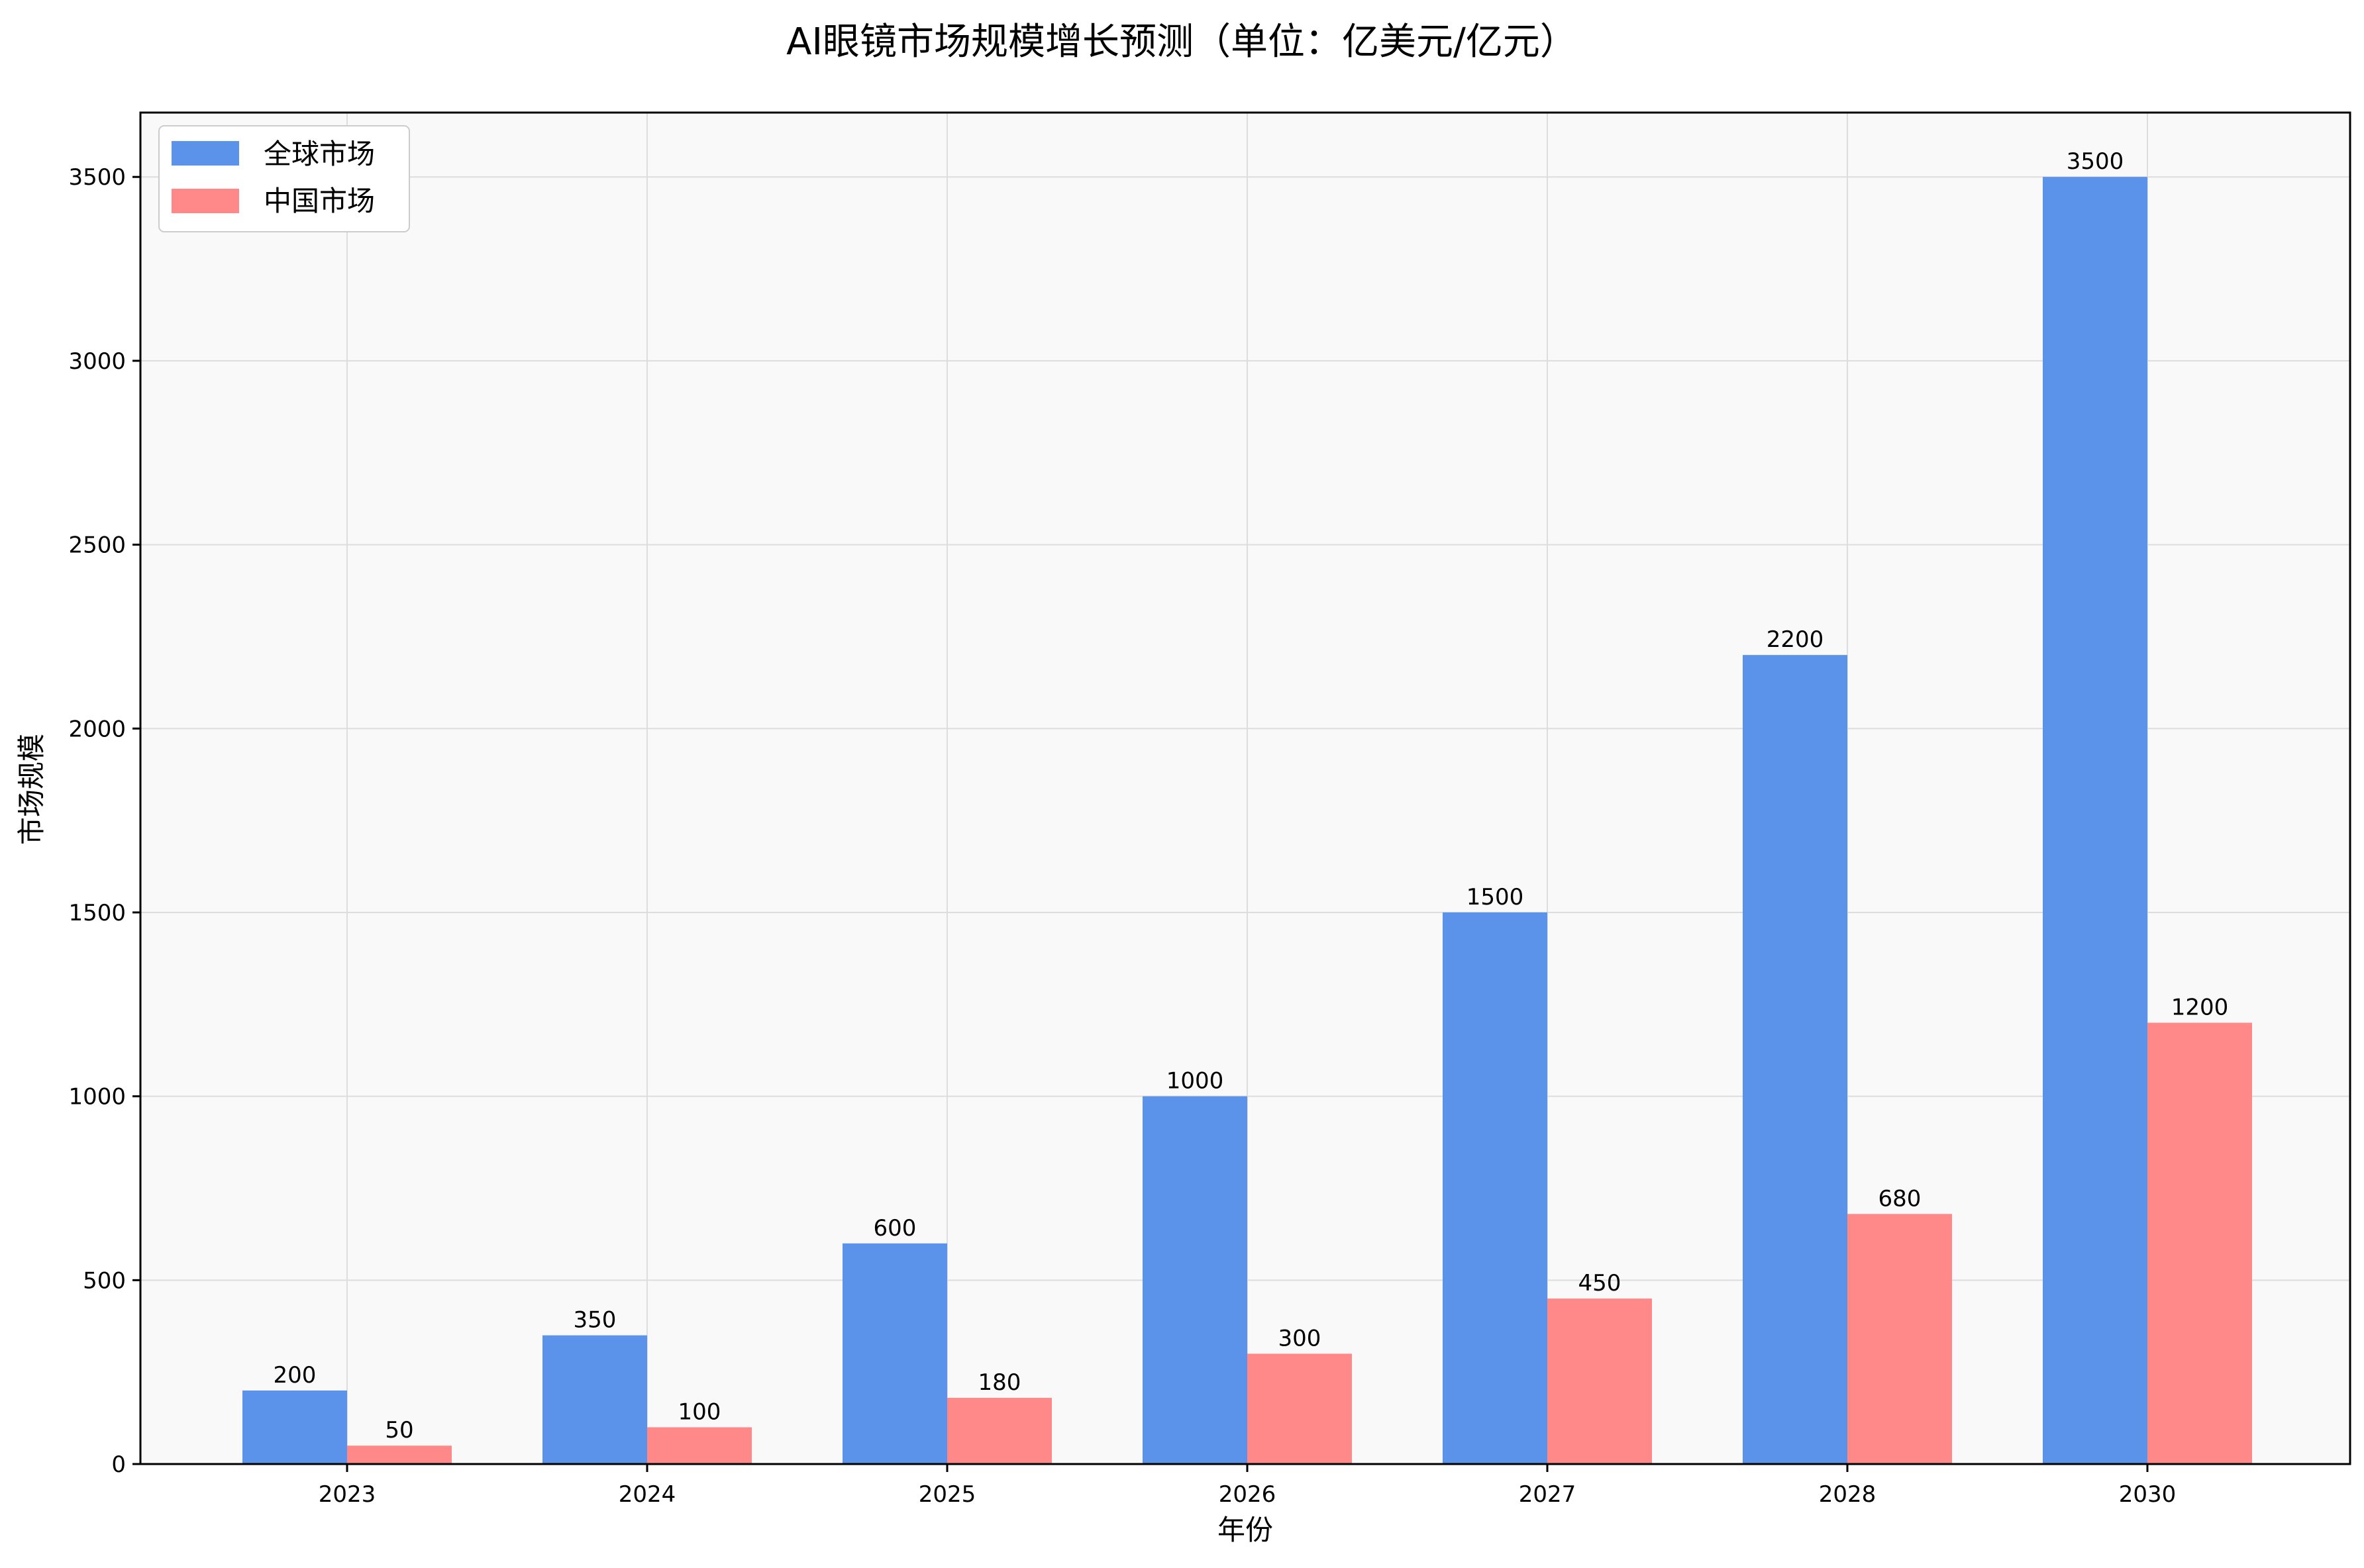 The image size is (2364, 1568). Describe the element at coordinates (2200, 1008) in the screenshot. I see `data-label-china-2030: 1200` at that location.